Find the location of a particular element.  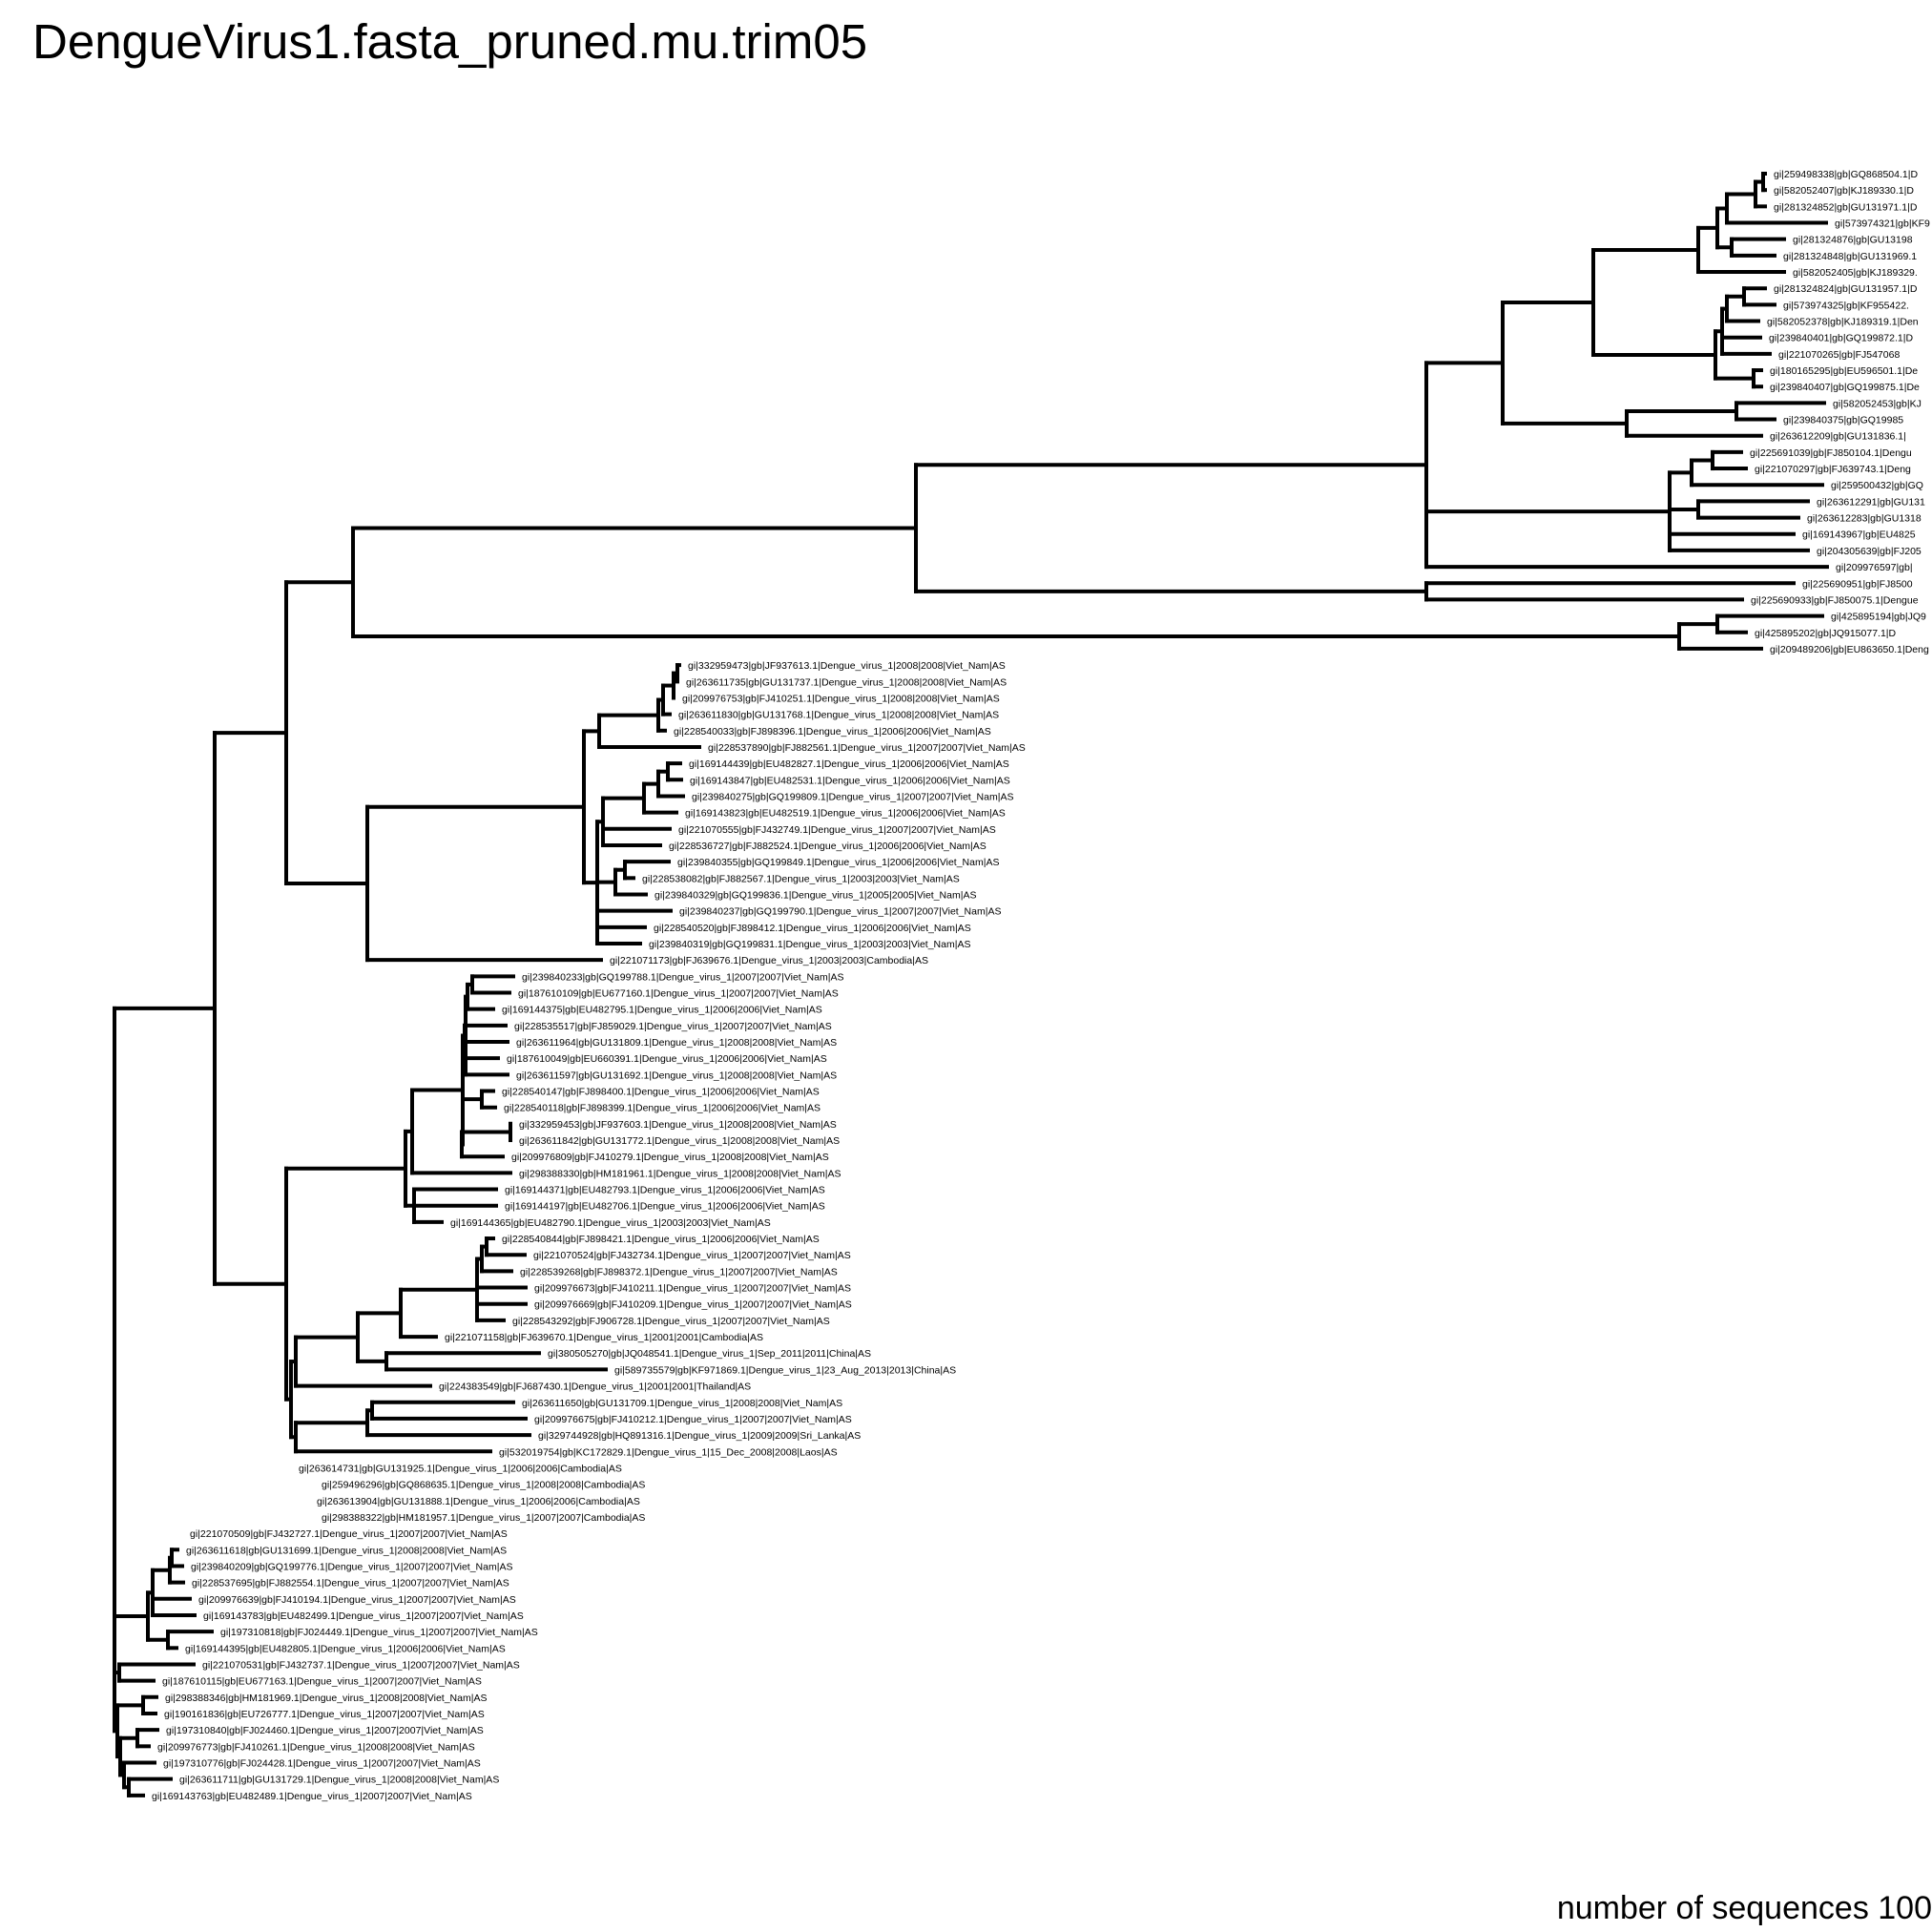

tip-label: gi|582052378|gb|KJ189319.1|Den is located at coordinates (1843, 322).